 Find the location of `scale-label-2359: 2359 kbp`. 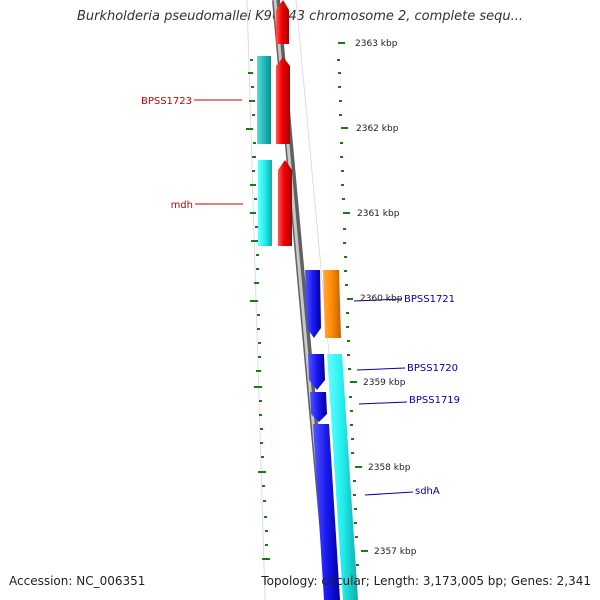

scale-label-2359: 2359 kbp is located at coordinates (384, 383).